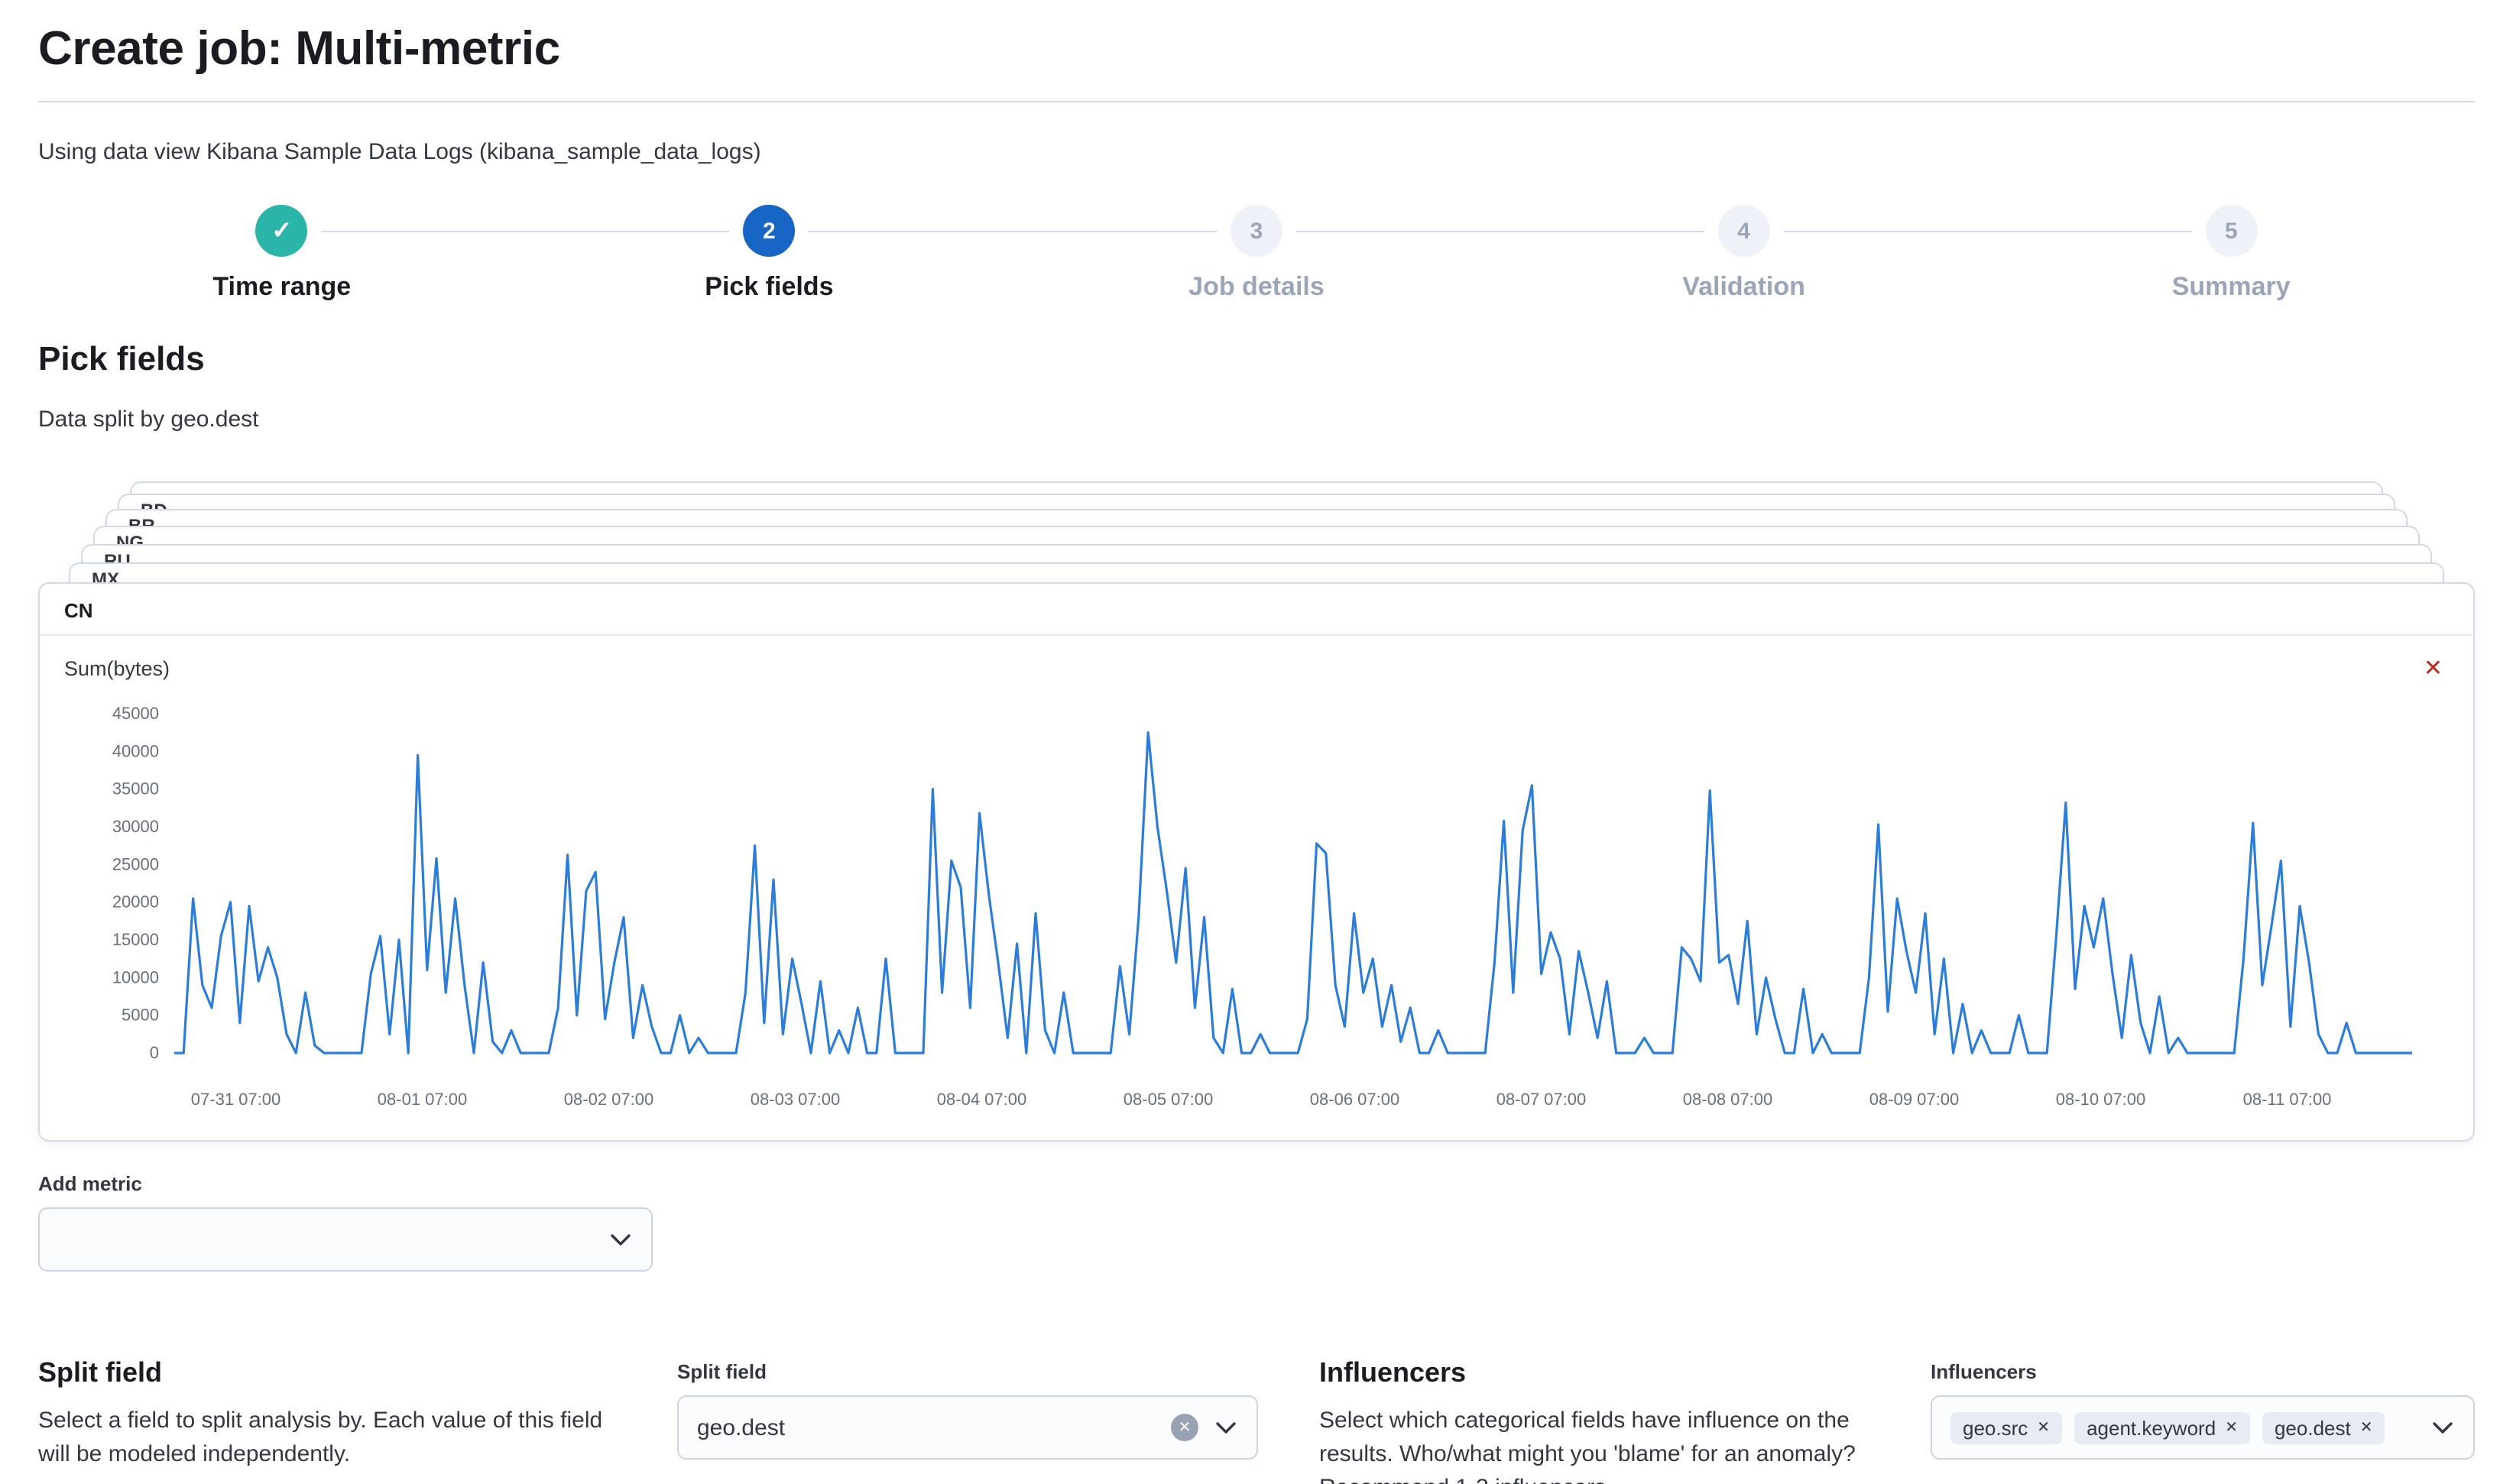  Describe the element at coordinates (2151, 1428) in the screenshot. I see `influencer-pill-label: agent.keyword` at that location.